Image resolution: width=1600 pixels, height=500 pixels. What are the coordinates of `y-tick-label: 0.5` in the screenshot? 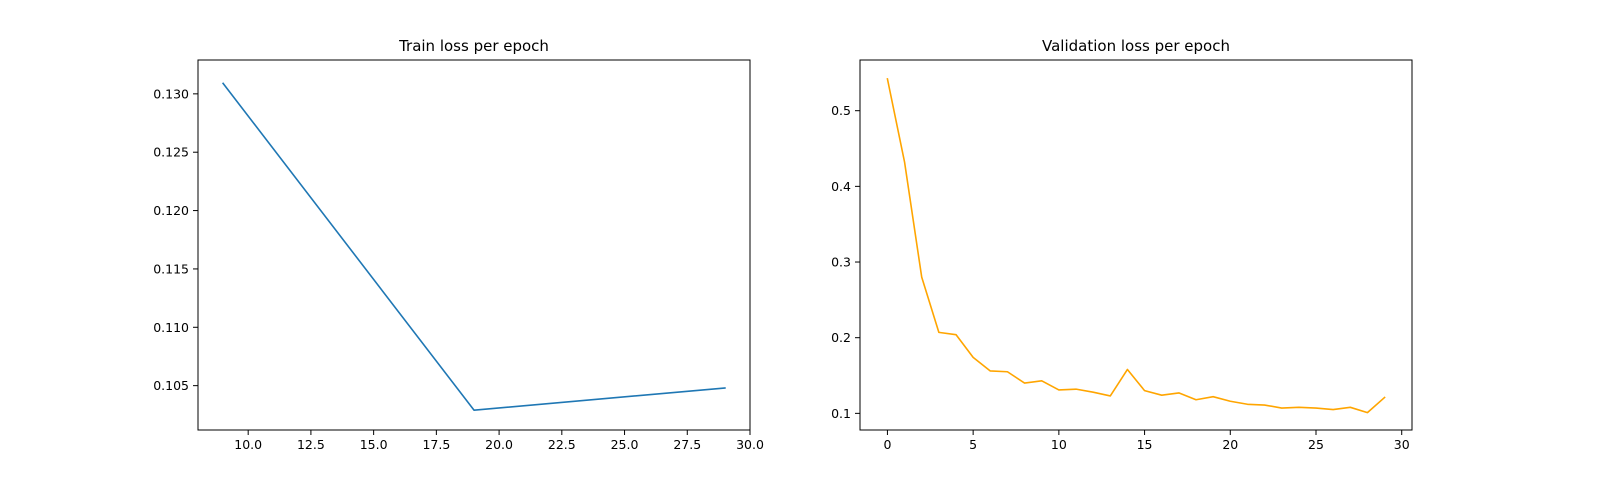 It's located at (841, 110).